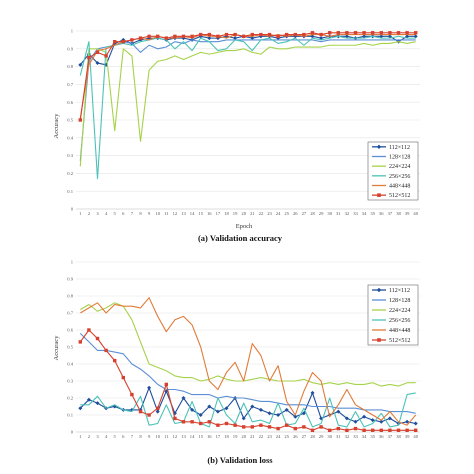 Image resolution: width=474 pixels, height=474 pixels. What do you see at coordinates (355, 213) in the screenshot?
I see `x-tick-label: 33` at bounding box center [355, 213].